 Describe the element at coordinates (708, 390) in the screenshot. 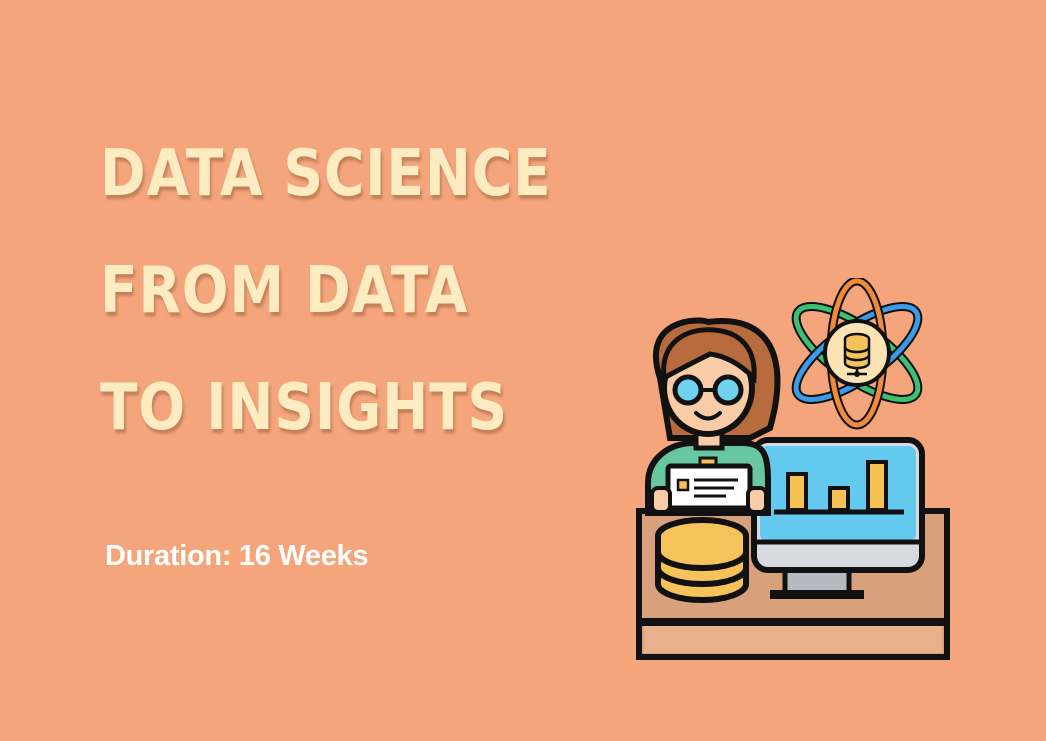

I see `glasses-icon` at that location.